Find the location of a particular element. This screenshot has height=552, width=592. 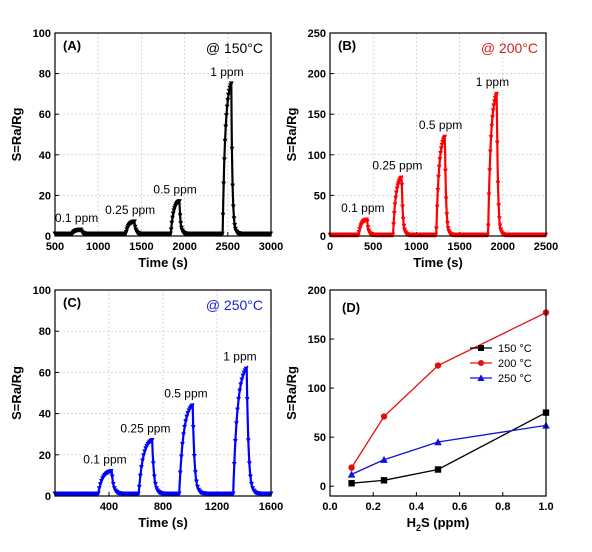

x-tick-label: 0.6 is located at coordinates (459, 507).